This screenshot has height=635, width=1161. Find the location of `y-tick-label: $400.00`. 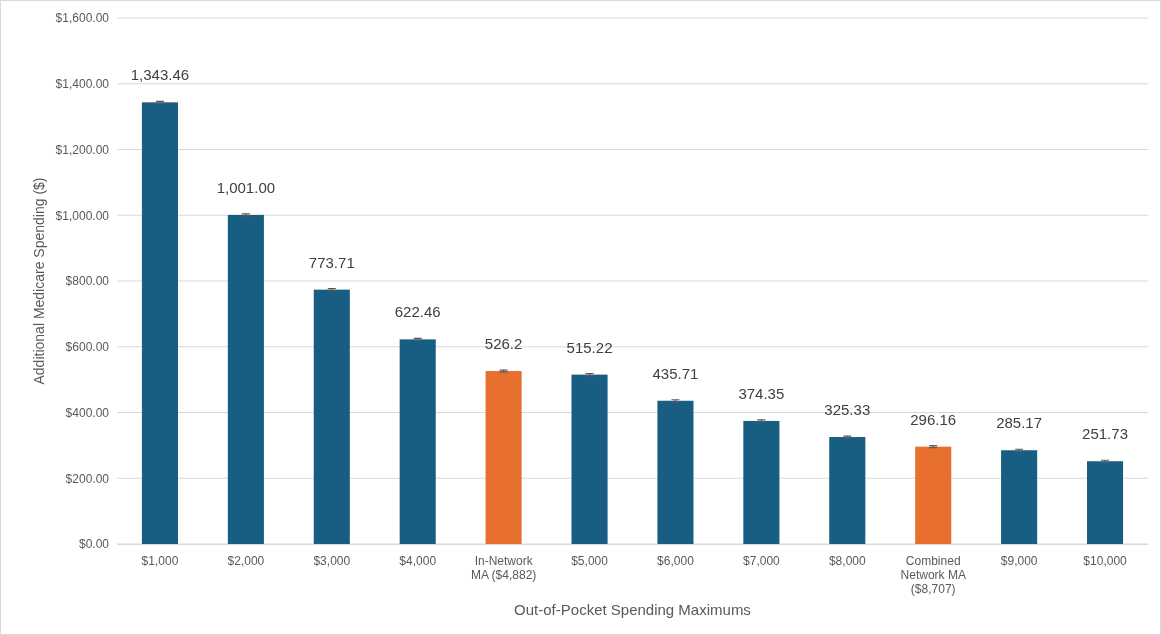

y-tick-label: $400.00 is located at coordinates (87, 412).